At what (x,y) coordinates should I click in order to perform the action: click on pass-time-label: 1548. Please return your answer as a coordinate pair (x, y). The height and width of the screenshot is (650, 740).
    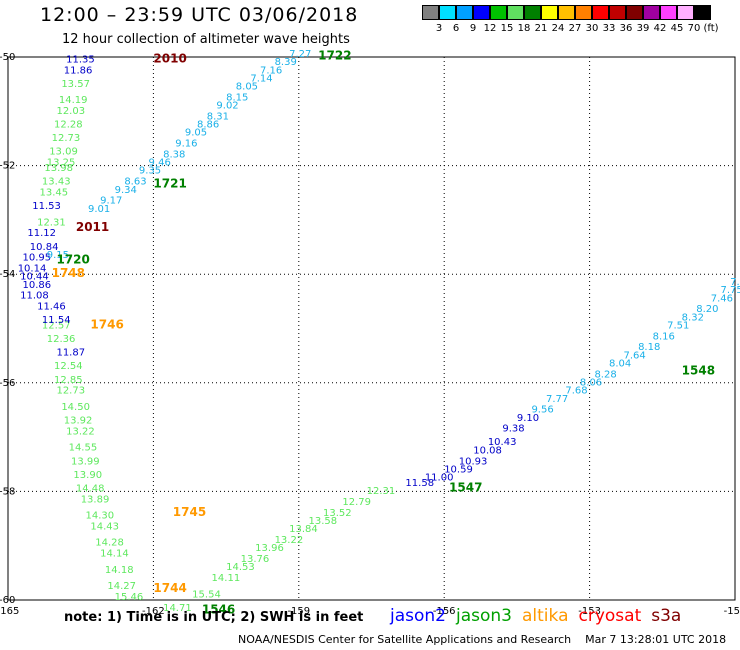
    Looking at the image, I should click on (698, 371).